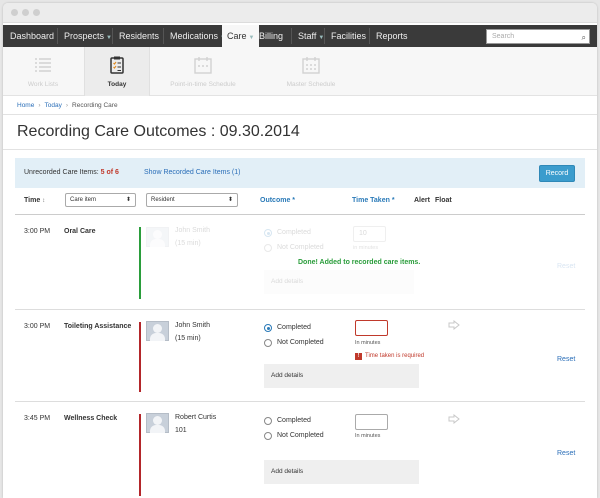 This screenshot has width=600, height=498. I want to click on warning-icon: !, so click(358, 356).